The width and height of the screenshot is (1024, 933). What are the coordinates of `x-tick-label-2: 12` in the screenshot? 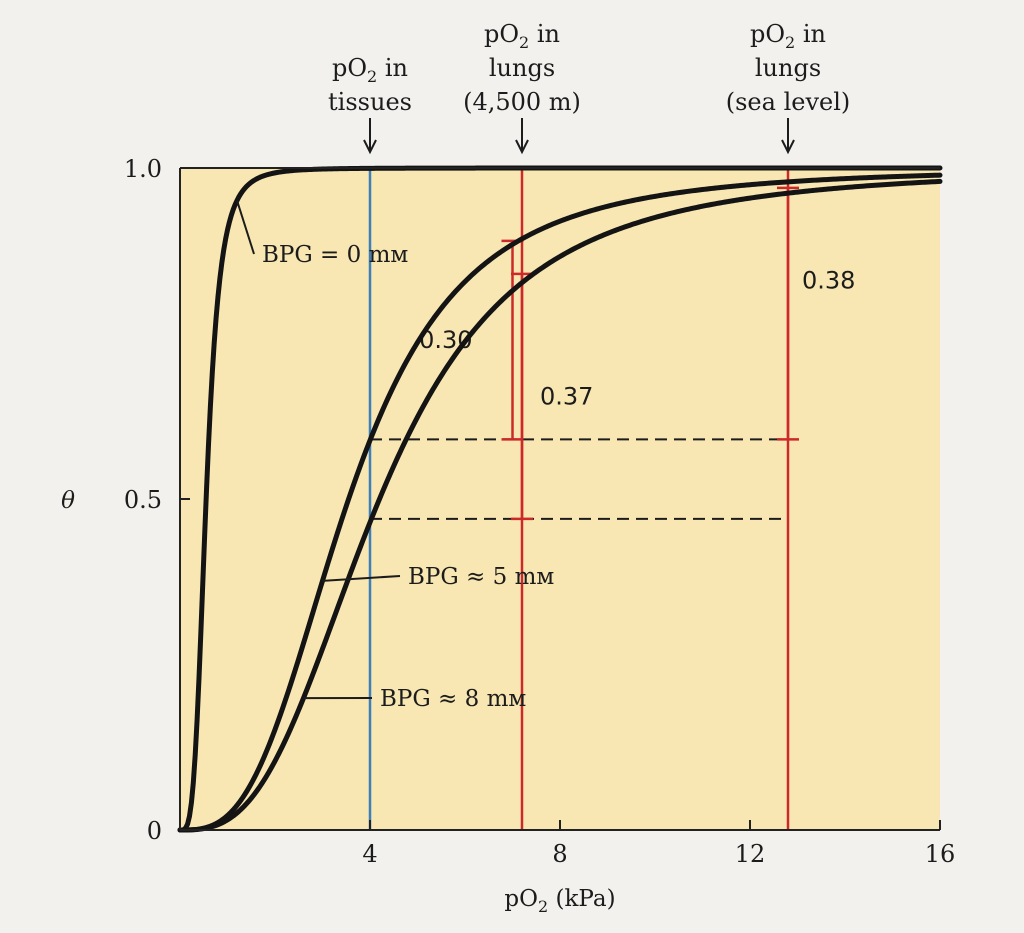 It's located at (750, 854).